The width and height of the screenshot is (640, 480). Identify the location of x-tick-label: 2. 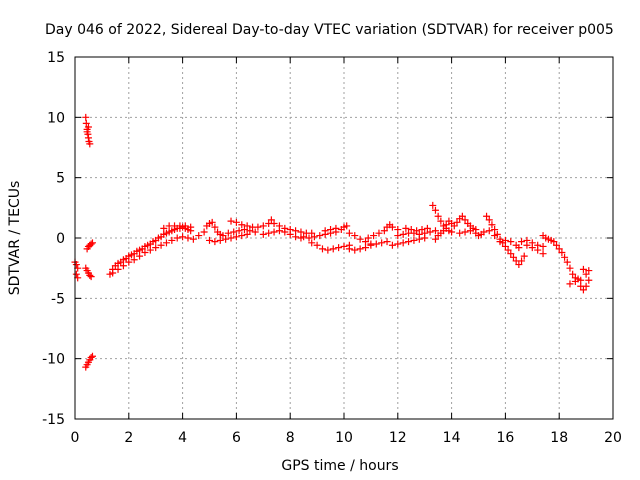
(128, 438).